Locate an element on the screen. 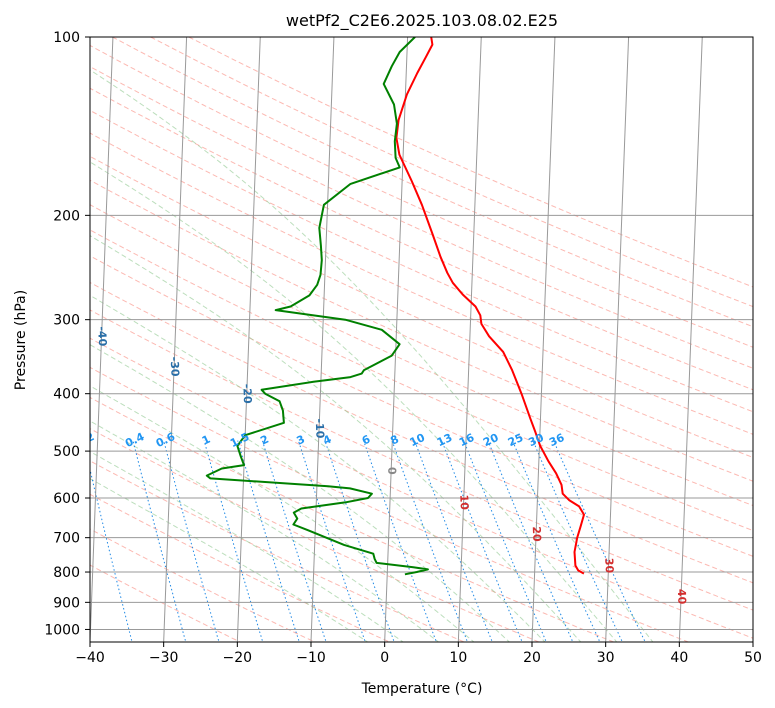 This screenshot has height=708, width=775. isotherm-label: -30 is located at coordinates (175, 366).